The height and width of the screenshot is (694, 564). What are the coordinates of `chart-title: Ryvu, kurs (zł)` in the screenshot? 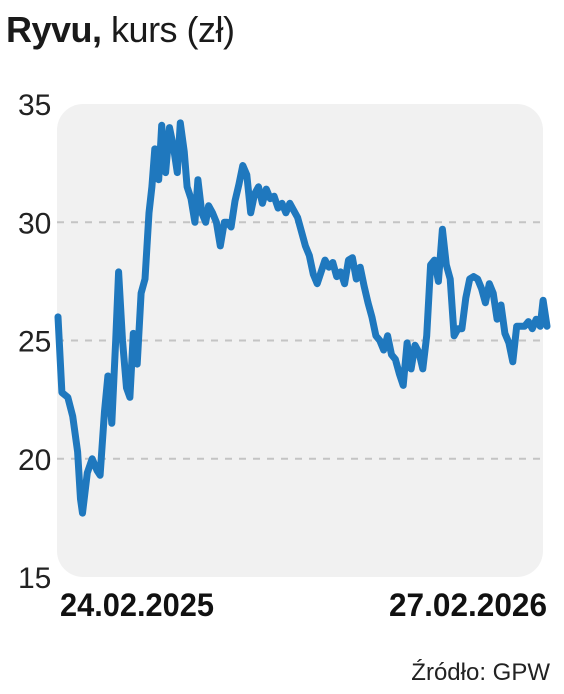 It's located at (120, 30).